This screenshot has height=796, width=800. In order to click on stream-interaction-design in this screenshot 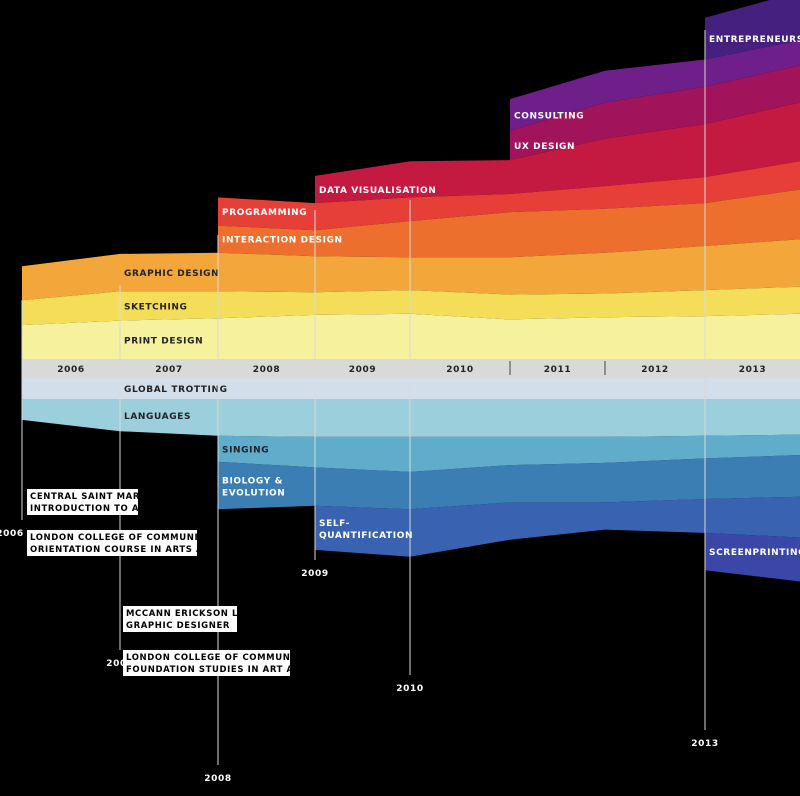, I will do `click(509, 223)`.